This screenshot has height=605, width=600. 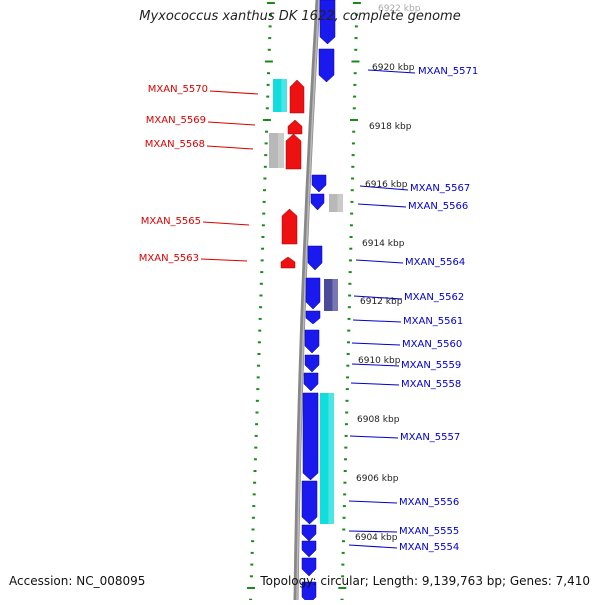 I want to click on gene-label-mxan-5558: MXAN_5558, so click(x=431, y=384).